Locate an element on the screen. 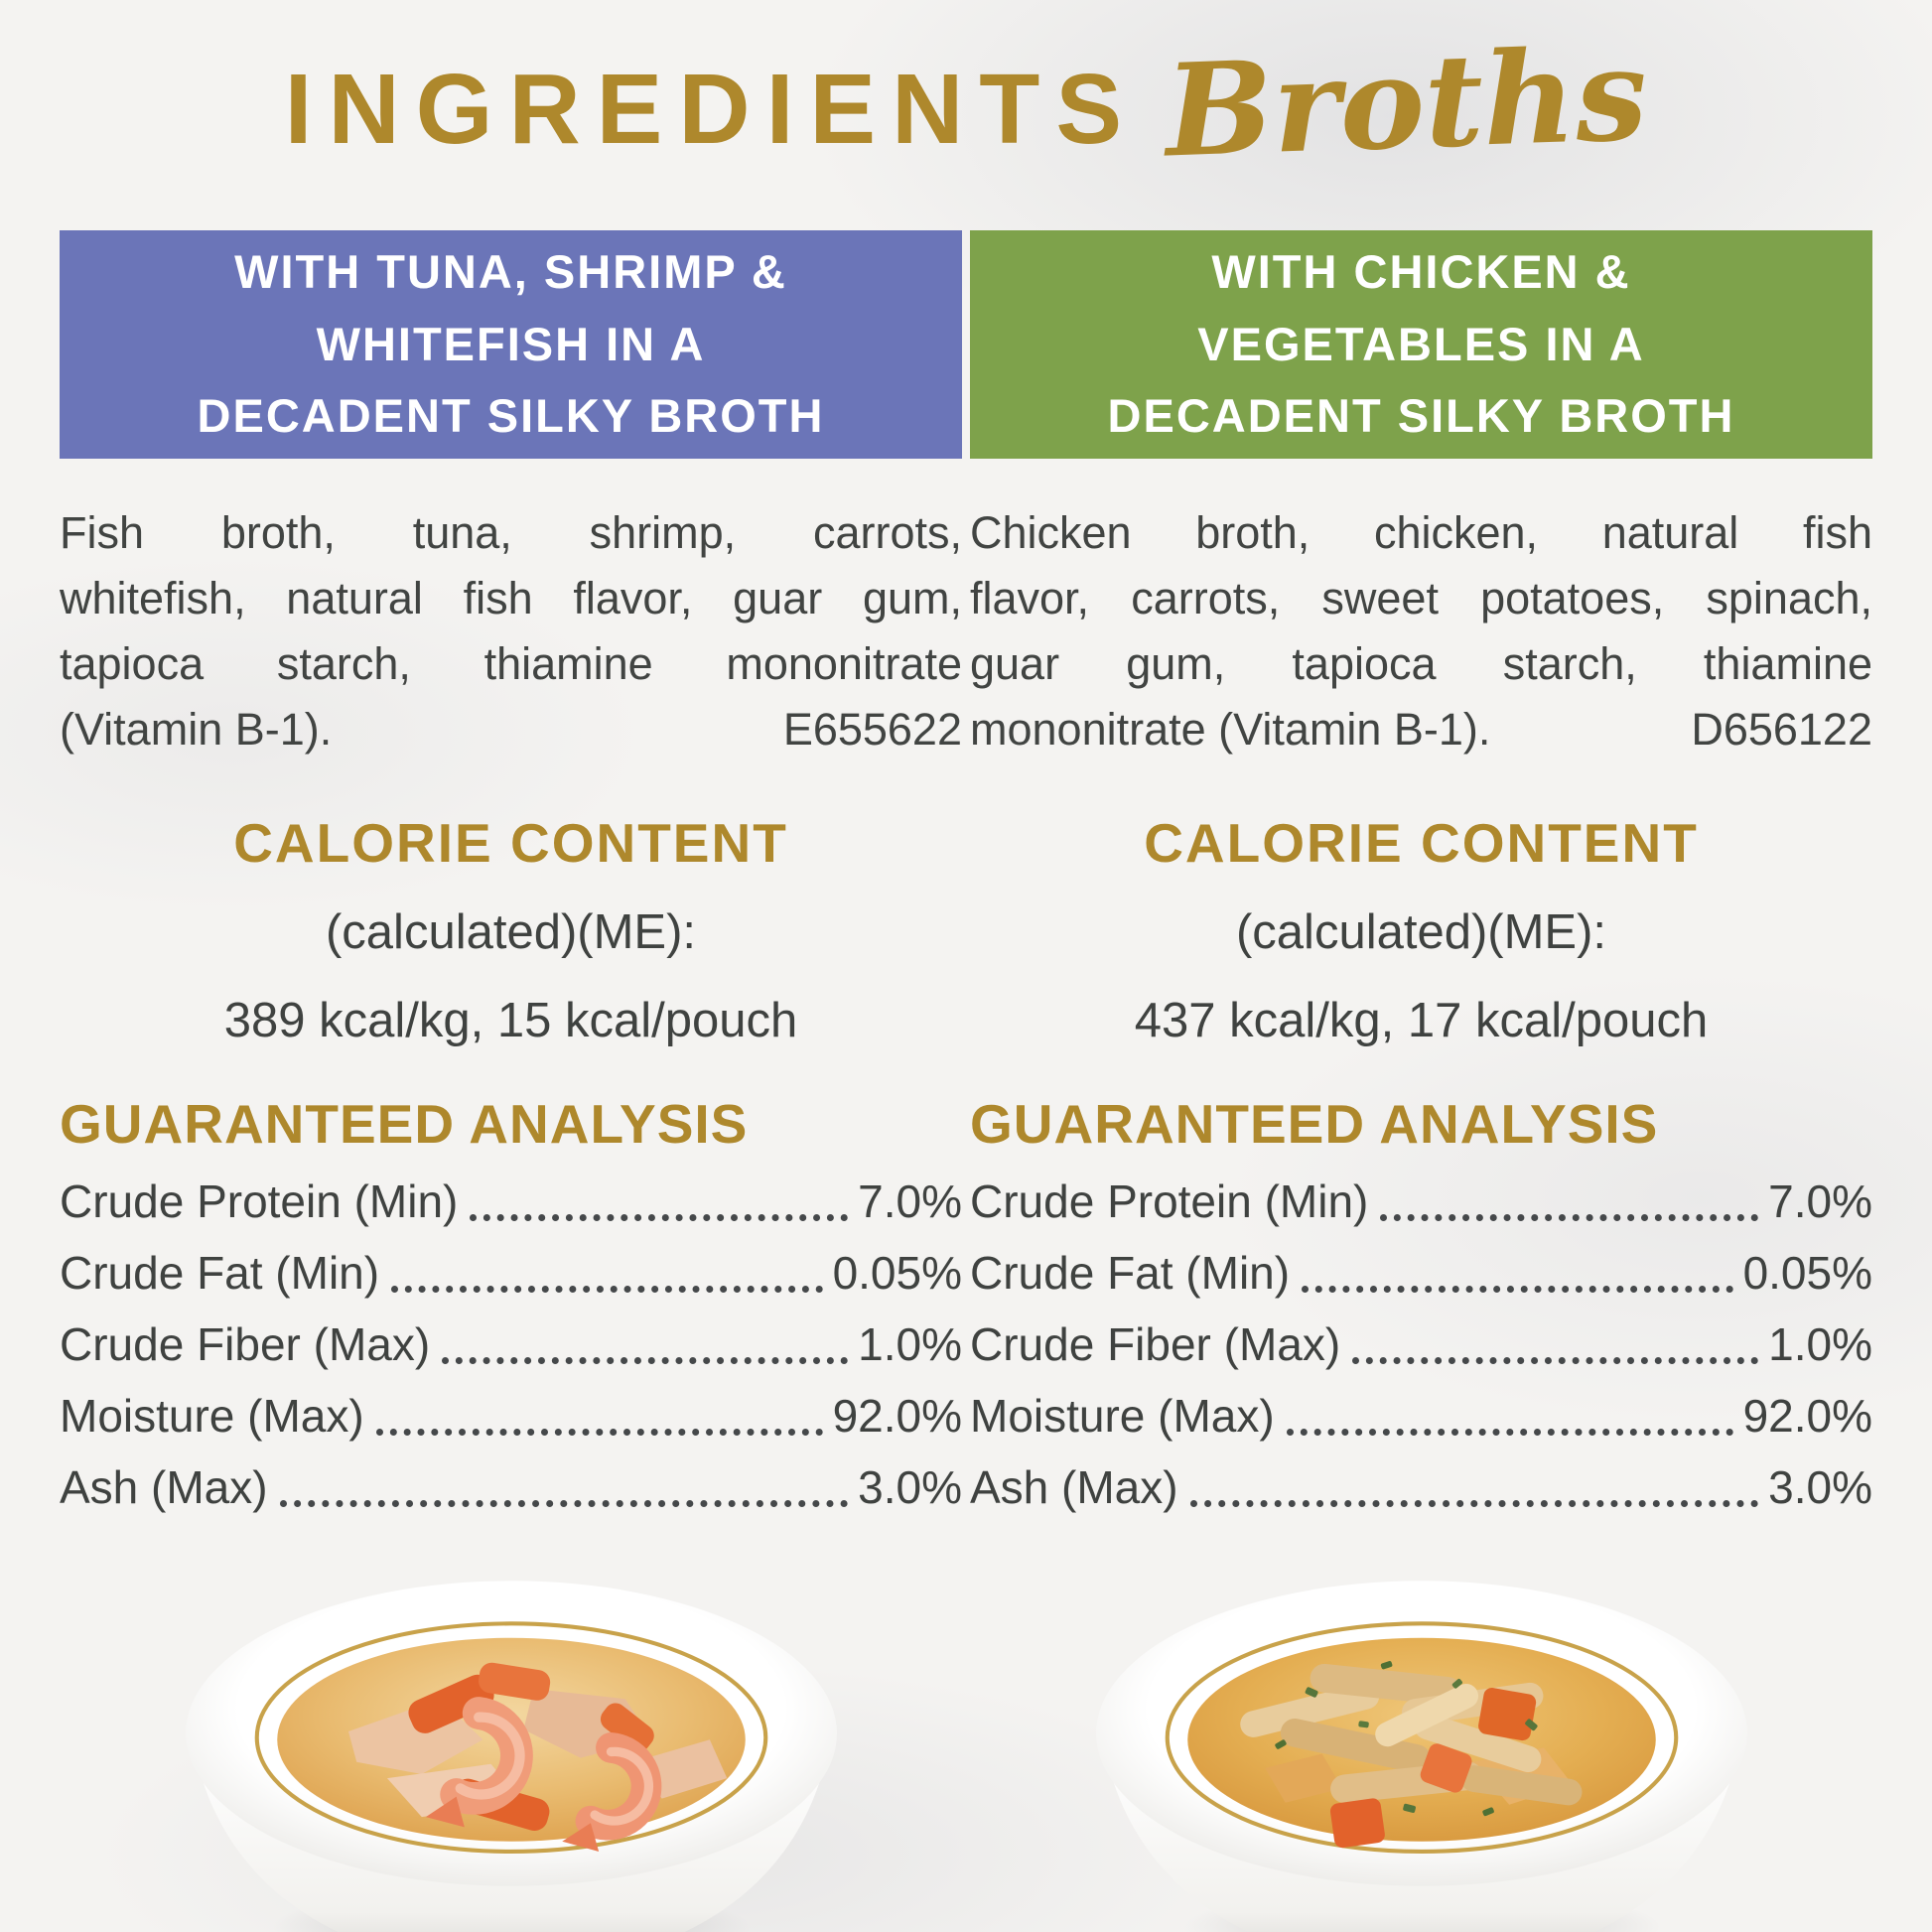 The width and height of the screenshot is (1932, 1932). product-code: D656122 is located at coordinates (1782, 730).